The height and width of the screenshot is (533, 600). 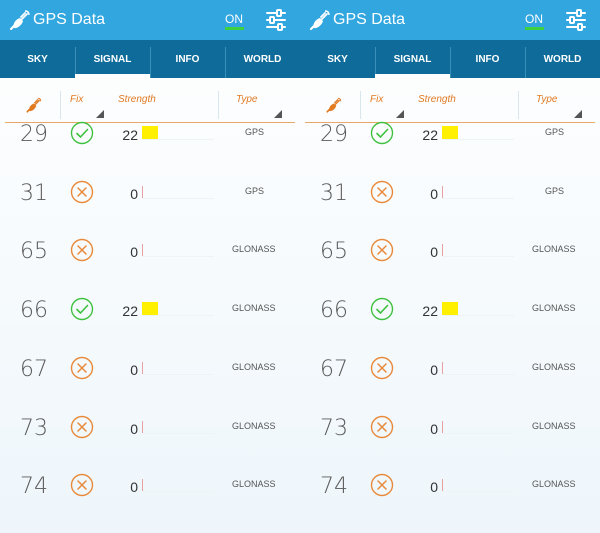 What do you see at coordinates (34, 428) in the screenshot?
I see `satellite-prn: 73` at bounding box center [34, 428].